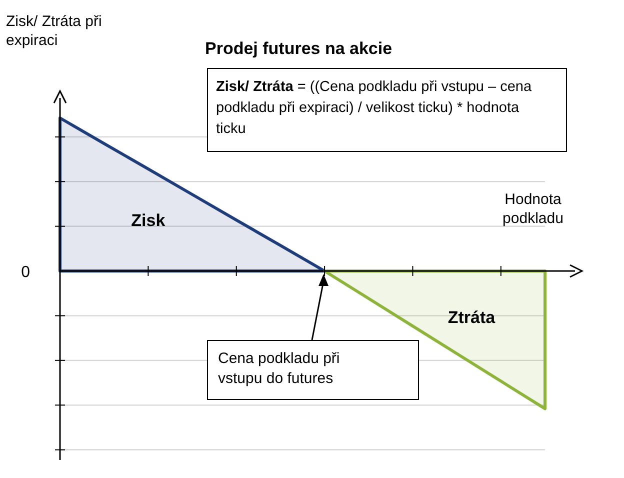 Image resolution: width=624 pixels, height=478 pixels. What do you see at coordinates (148, 220) in the screenshot?
I see `series-label: Zisk` at bounding box center [148, 220].